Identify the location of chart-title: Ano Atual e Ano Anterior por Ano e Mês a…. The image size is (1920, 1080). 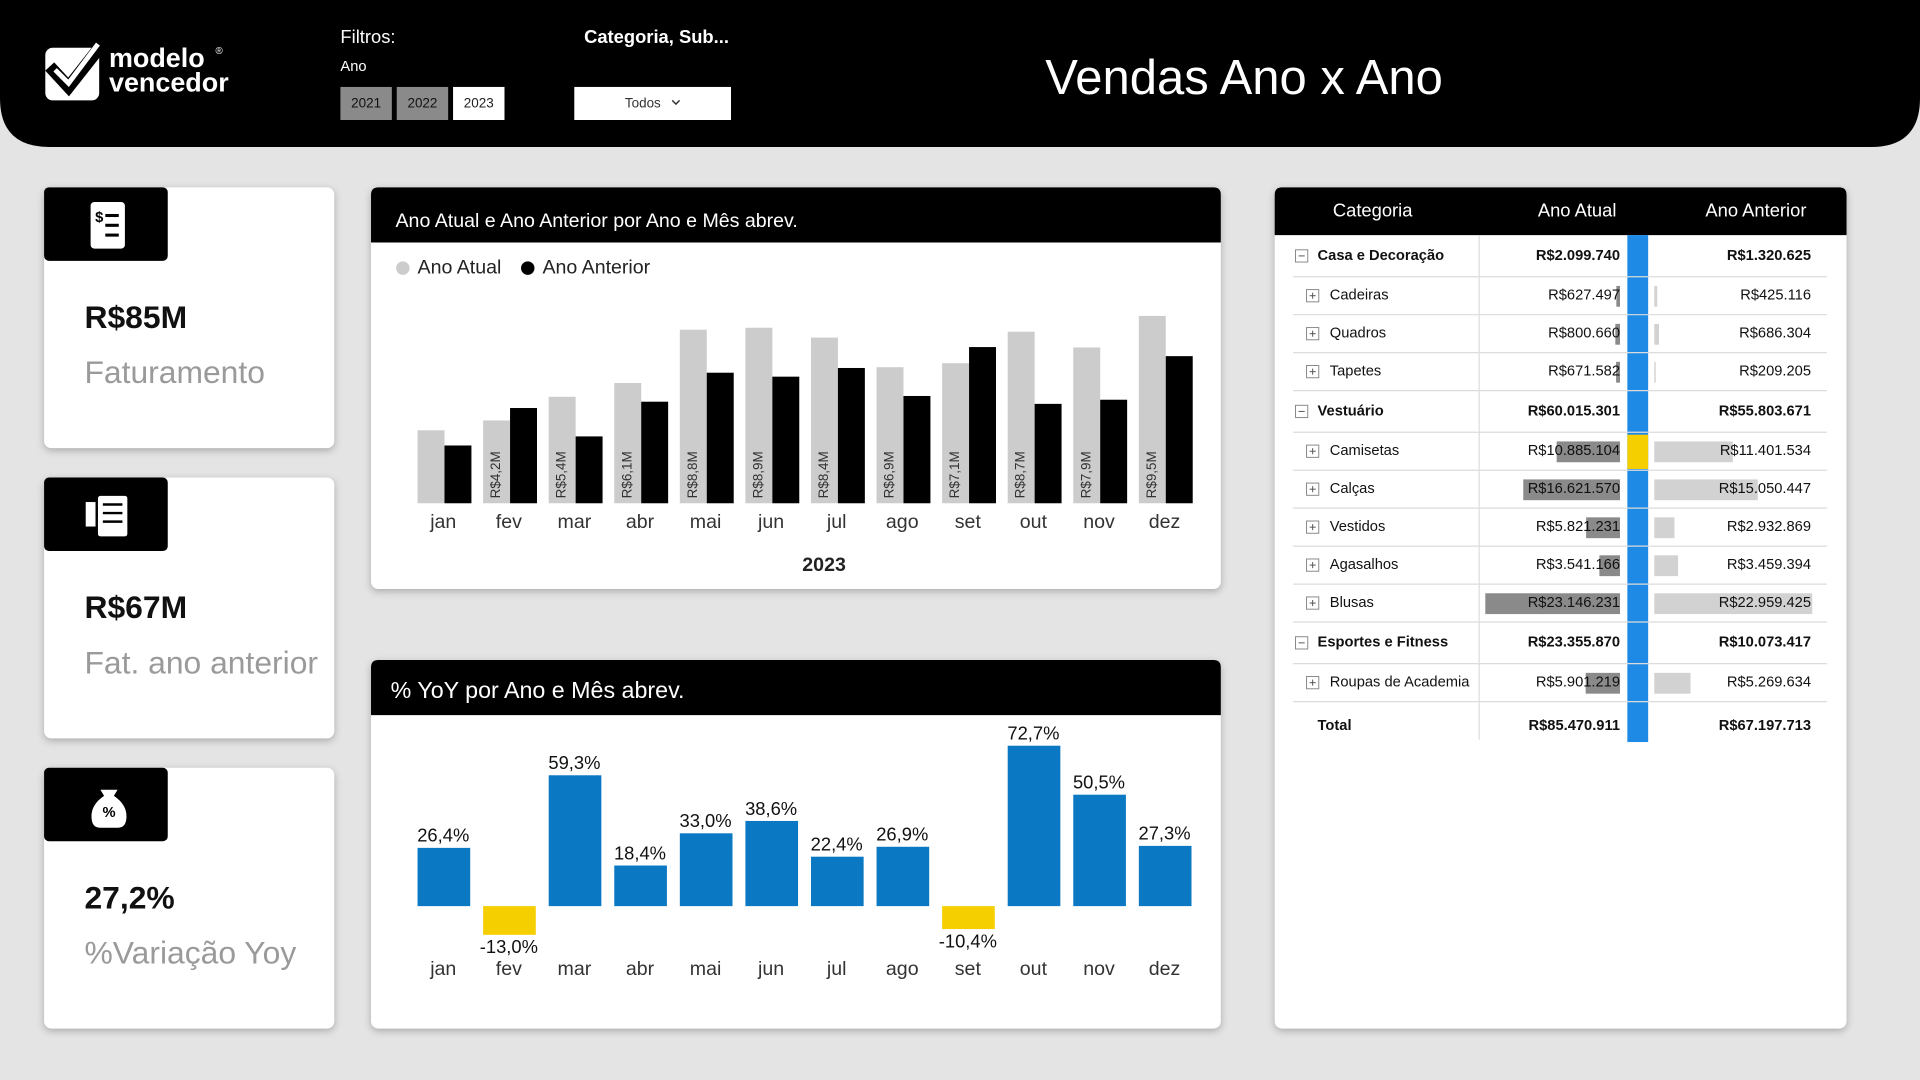
(597, 221).